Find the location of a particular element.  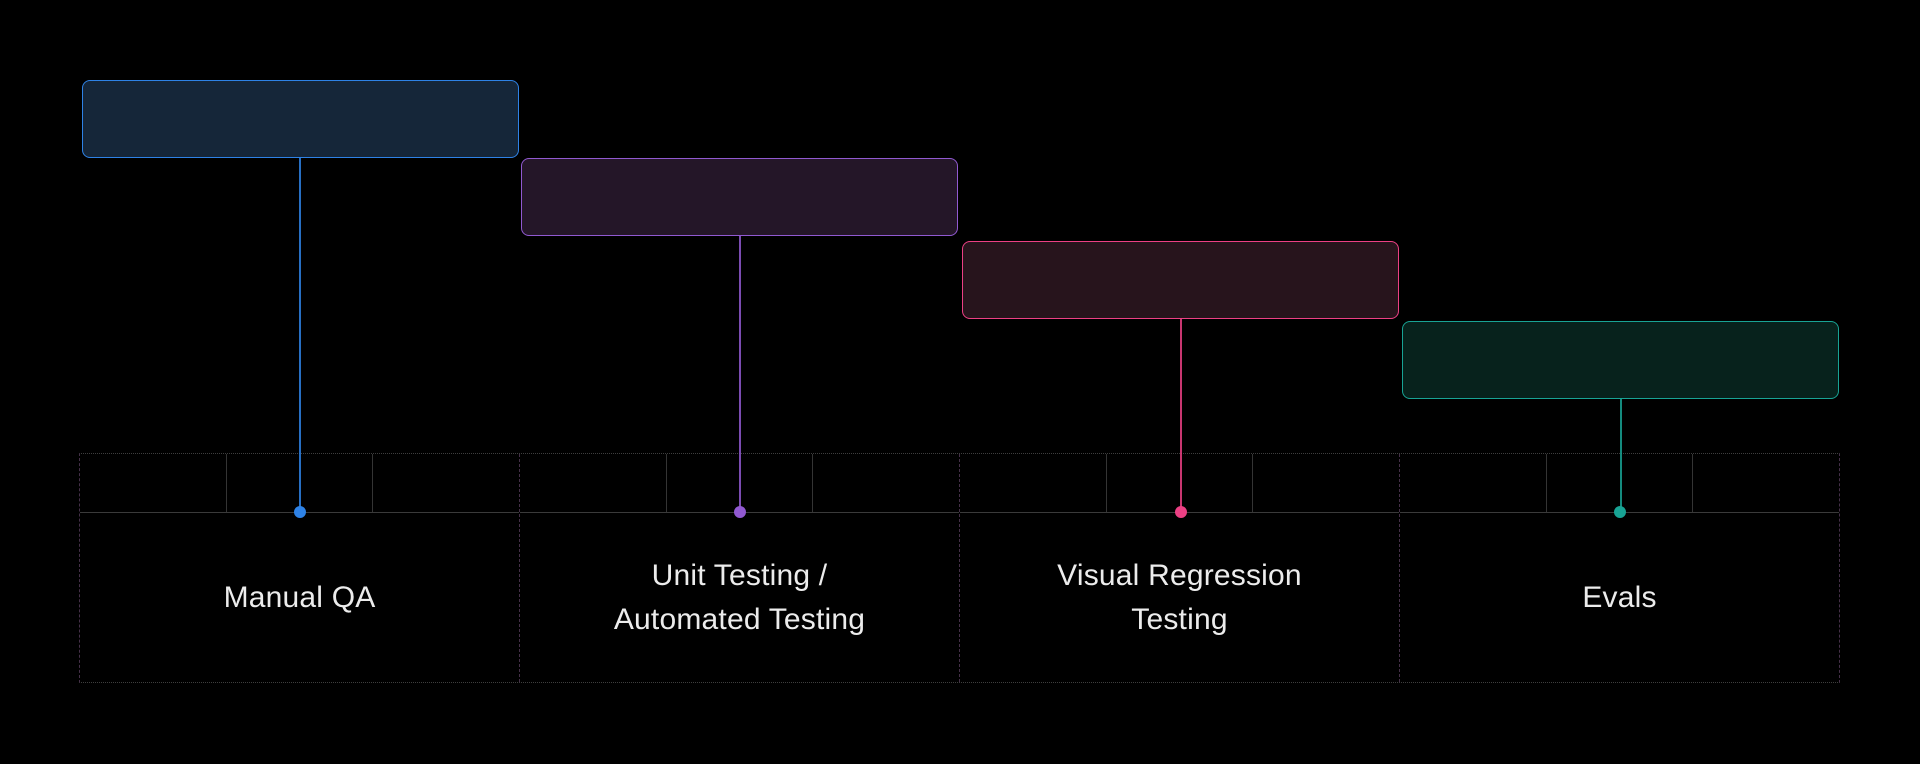

timeline-column-manual-qa: Manual QA is located at coordinates (299, 568).